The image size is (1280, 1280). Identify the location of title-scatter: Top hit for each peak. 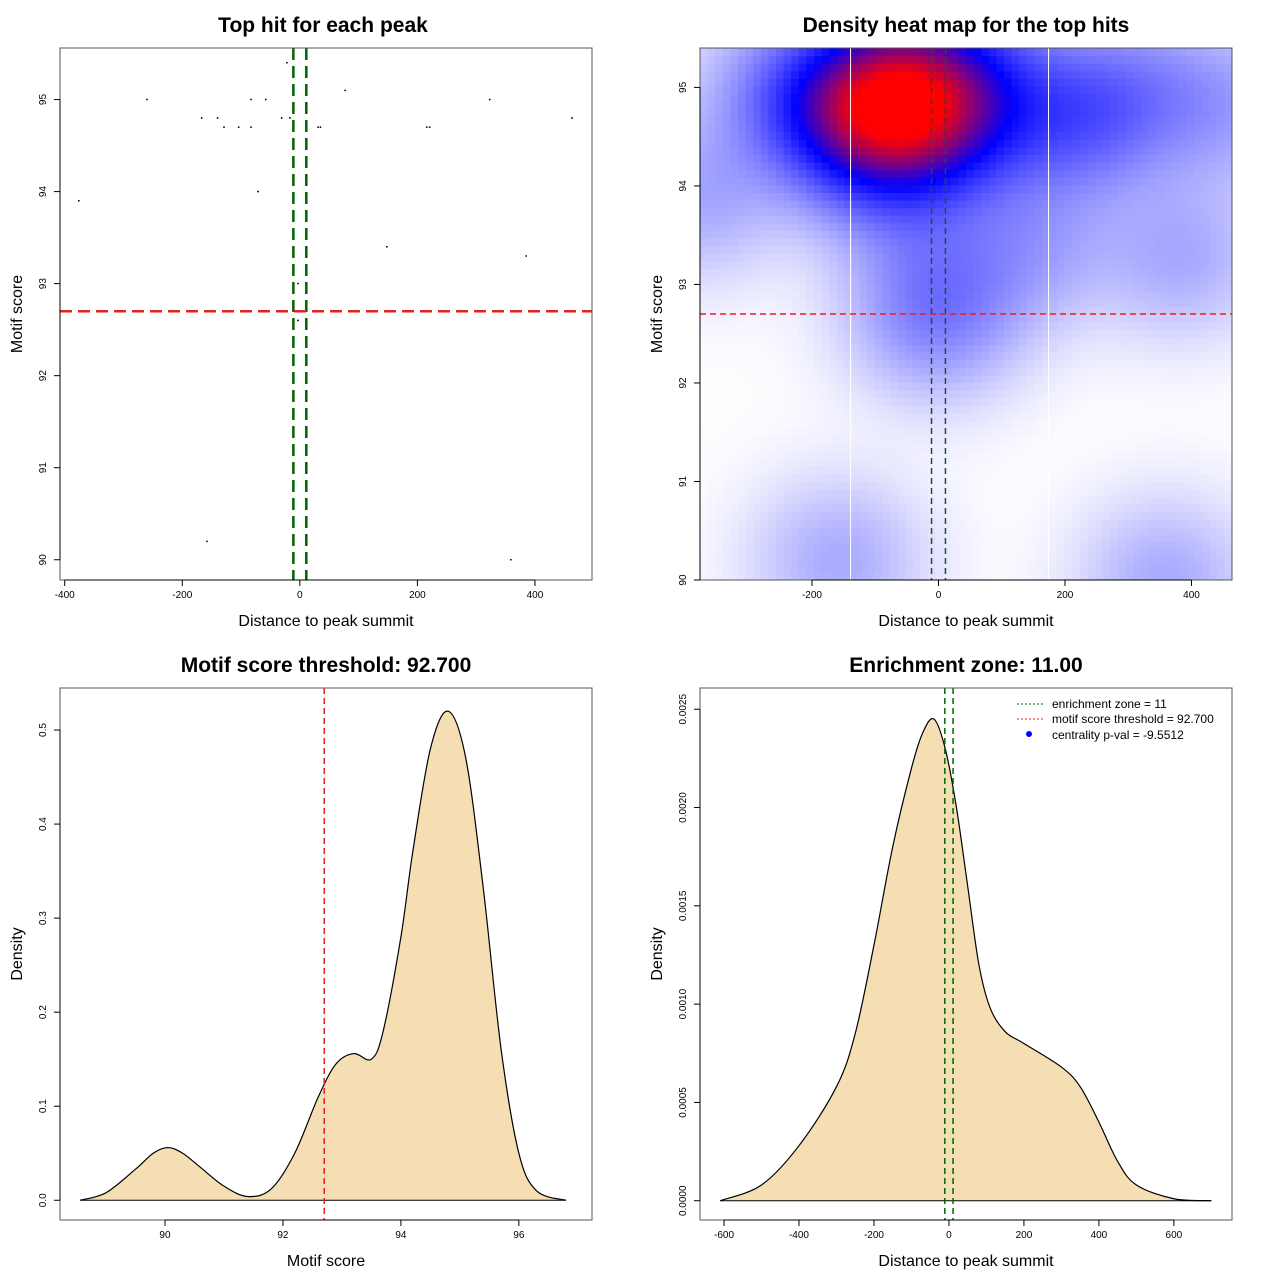
(323, 25).